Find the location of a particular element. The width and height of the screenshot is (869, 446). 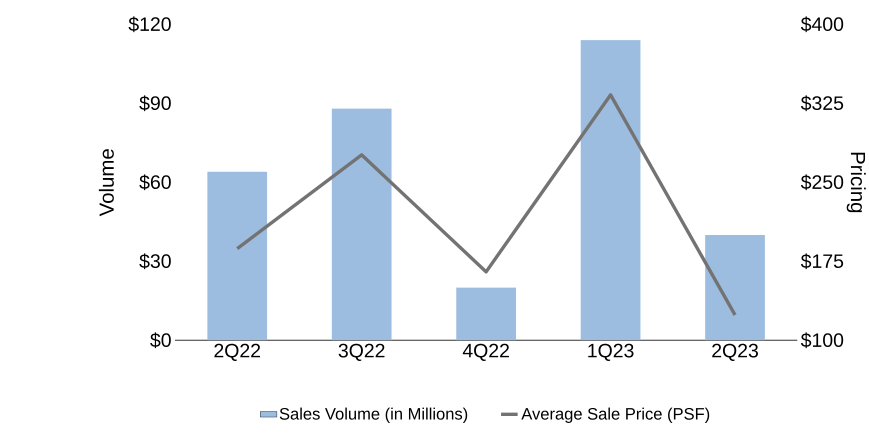

x-tick-label: 2Q23 is located at coordinates (735, 352).